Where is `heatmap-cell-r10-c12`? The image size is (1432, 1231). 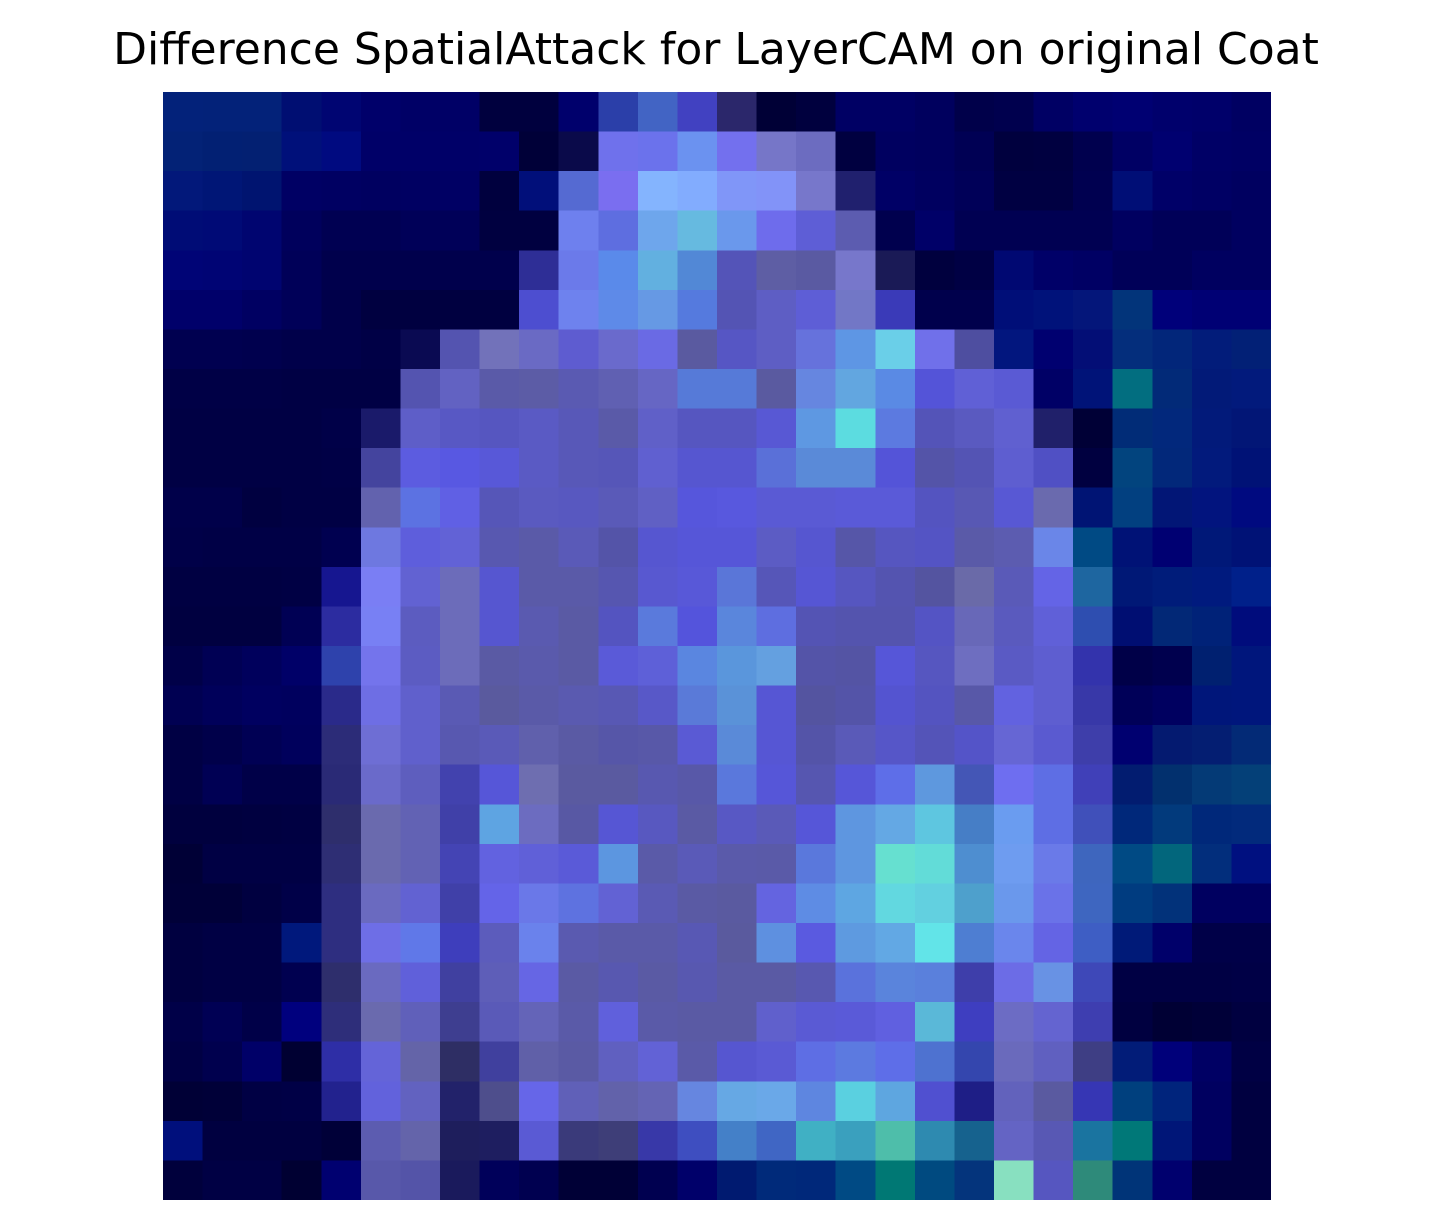
heatmap-cell-r10-c12 is located at coordinates (658, 508).